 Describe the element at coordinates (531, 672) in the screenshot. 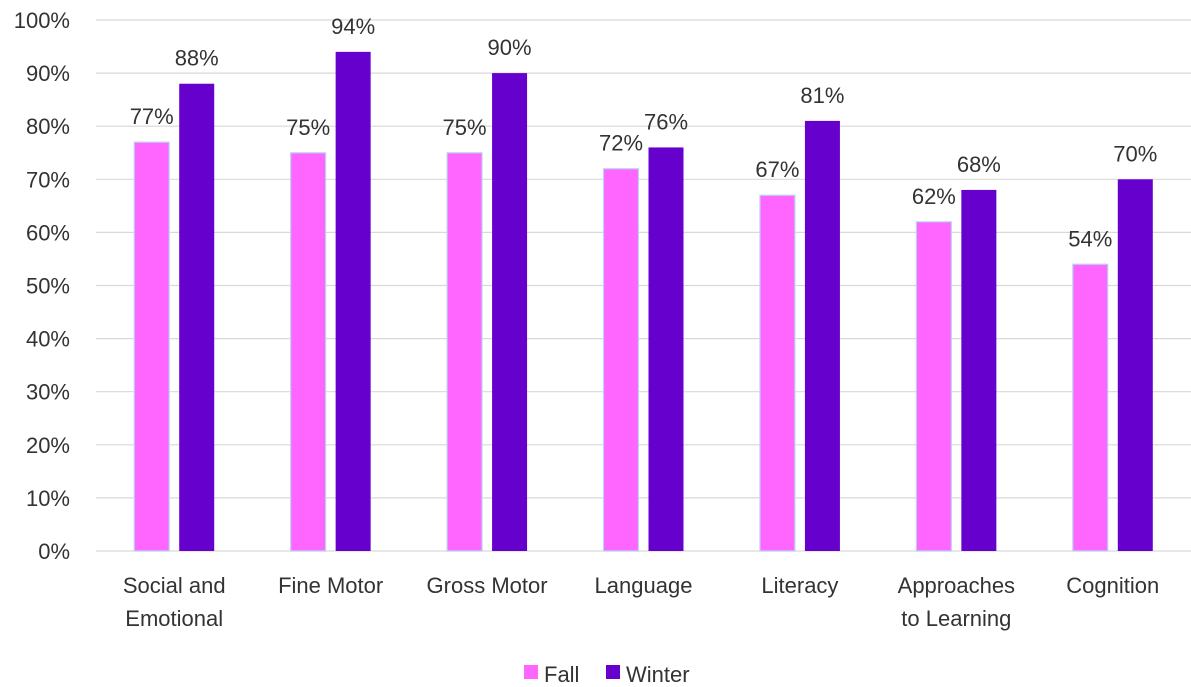

I see `legend-swatch-fall` at that location.